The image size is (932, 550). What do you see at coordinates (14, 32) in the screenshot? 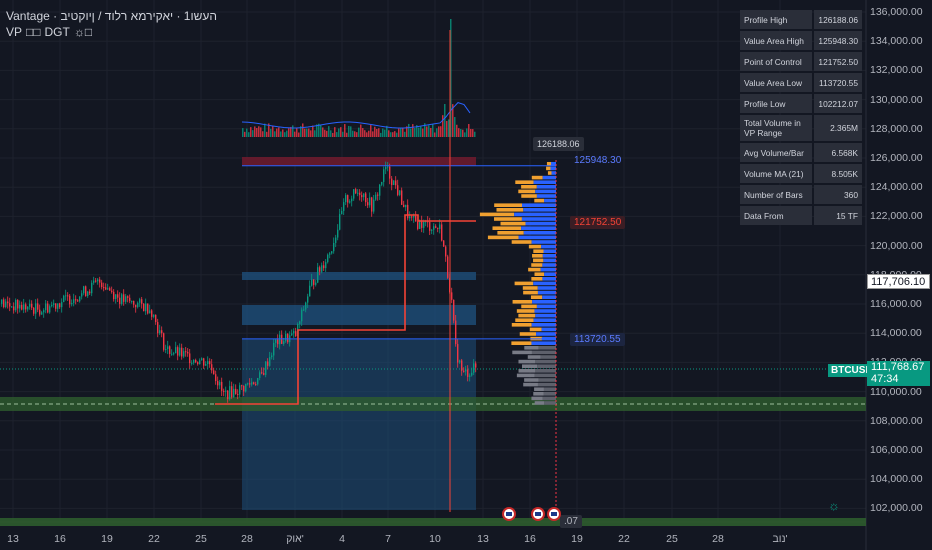
I see `indicator-vp: VP` at bounding box center [14, 32].